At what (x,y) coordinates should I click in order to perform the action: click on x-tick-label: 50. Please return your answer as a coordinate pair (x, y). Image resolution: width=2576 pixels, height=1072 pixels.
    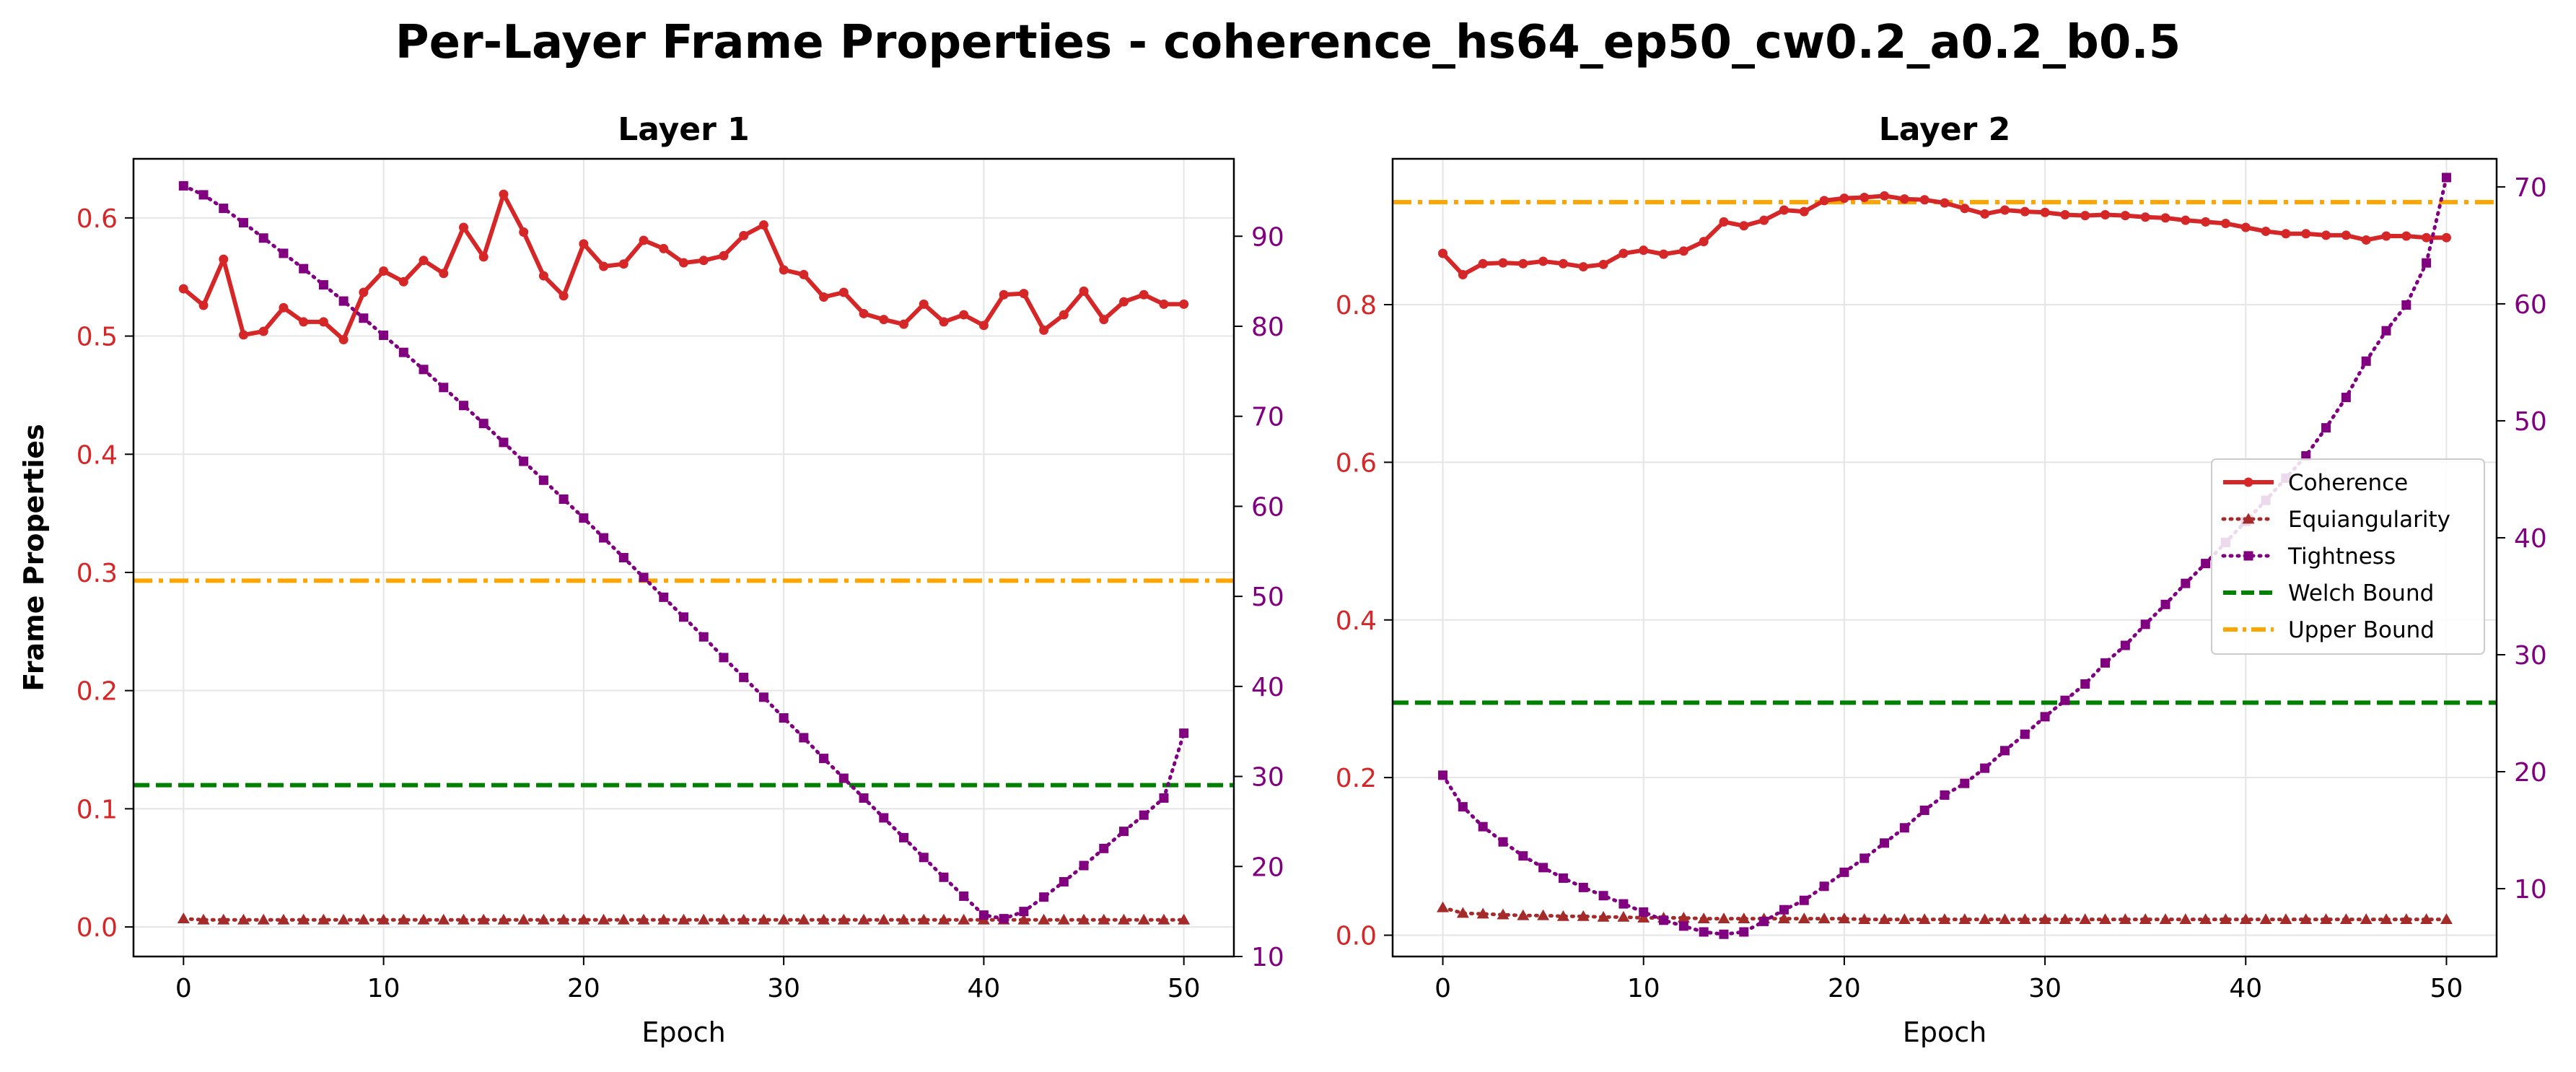
    Looking at the image, I should click on (2446, 989).